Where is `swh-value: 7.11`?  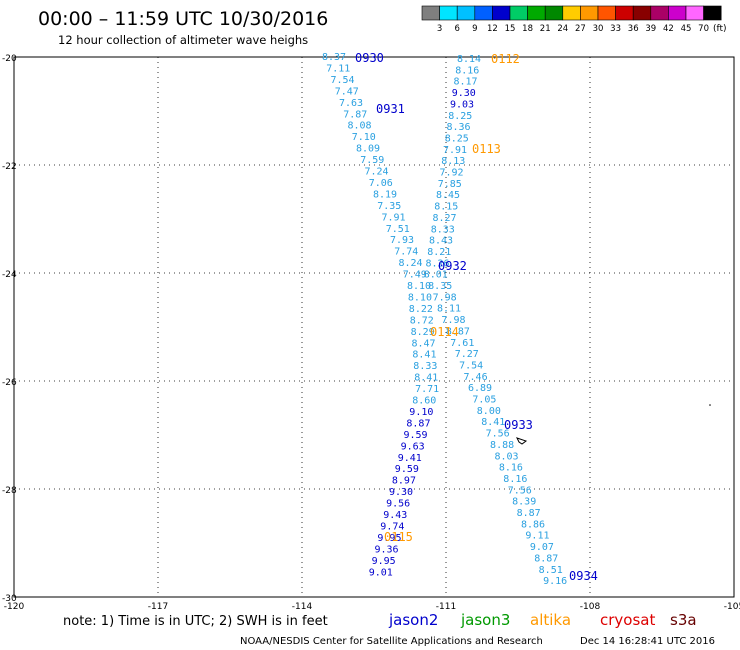
swh-value: 7.11 is located at coordinates (338, 68).